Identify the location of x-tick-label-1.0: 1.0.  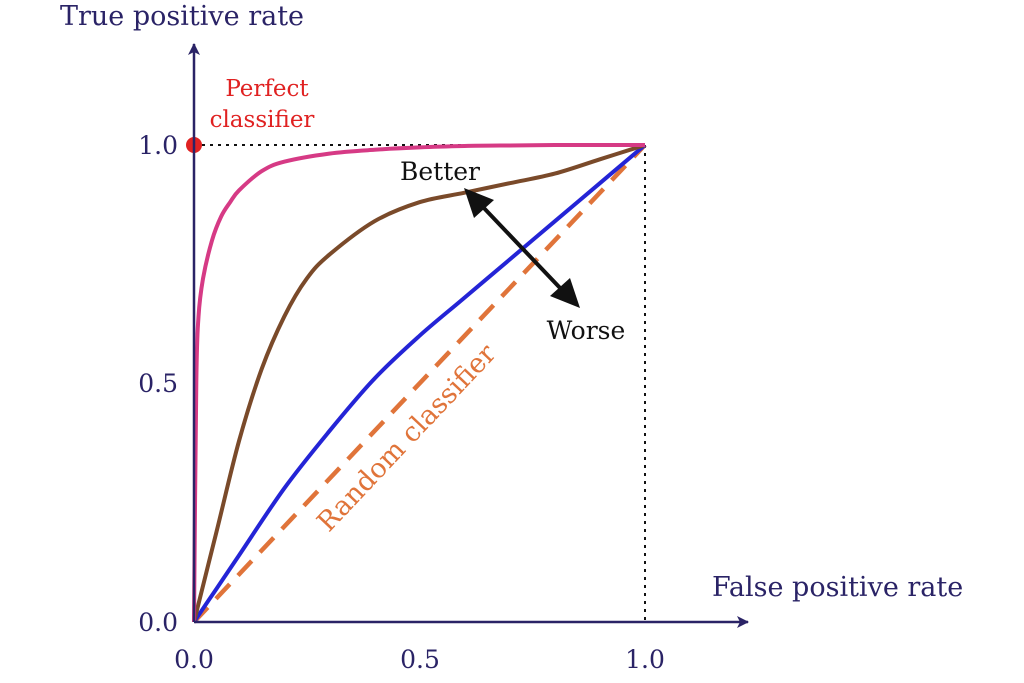
(645, 659).